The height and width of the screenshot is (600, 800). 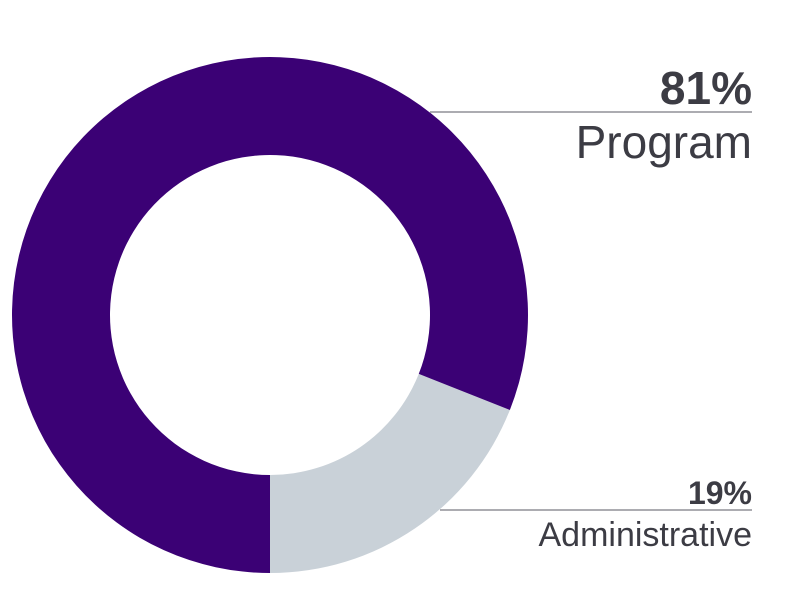 What do you see at coordinates (720, 493) in the screenshot?
I see `administrative-percent-label: 19%` at bounding box center [720, 493].